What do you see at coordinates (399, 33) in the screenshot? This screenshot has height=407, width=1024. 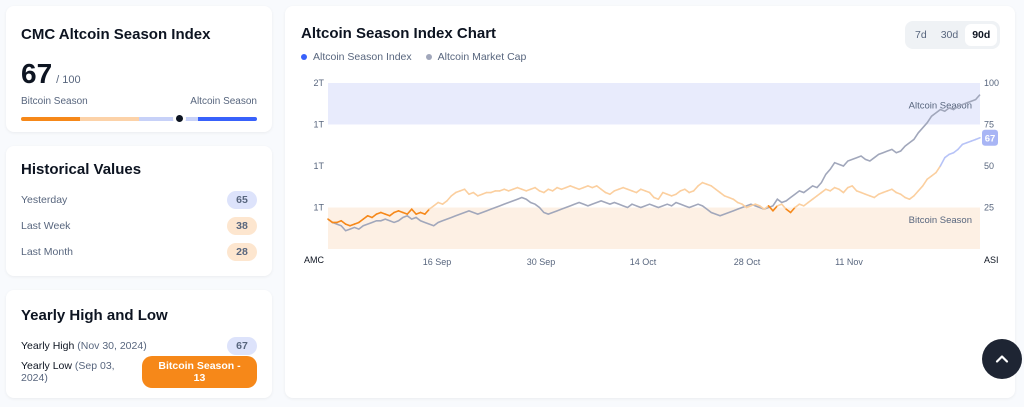 I see `chart-title: Altcoin Season Index Chart` at bounding box center [399, 33].